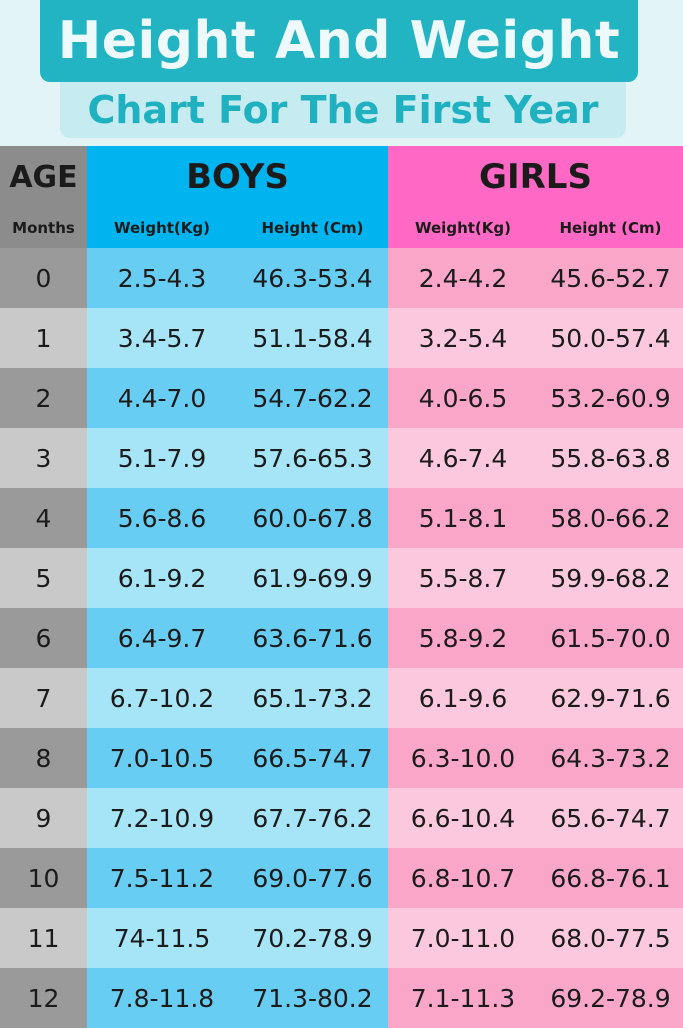 This screenshot has width=683, height=1028. I want to click on cell-age-months: 3, so click(43, 458).